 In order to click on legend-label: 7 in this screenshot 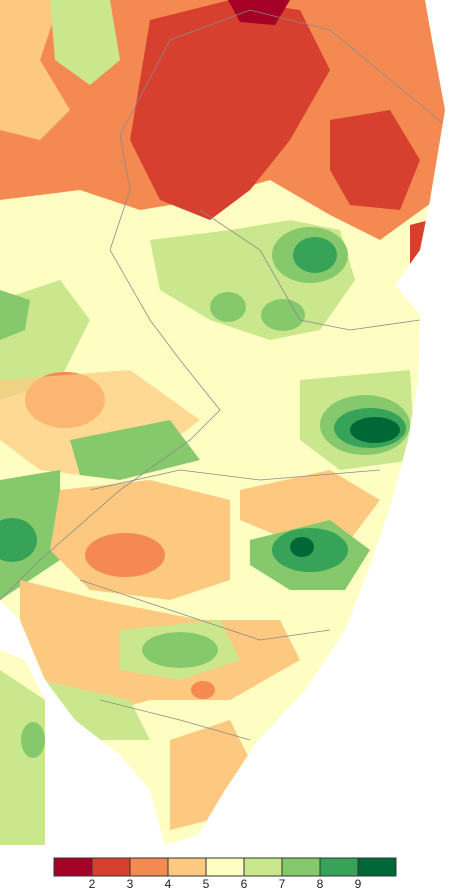, I will do `click(282, 884)`.